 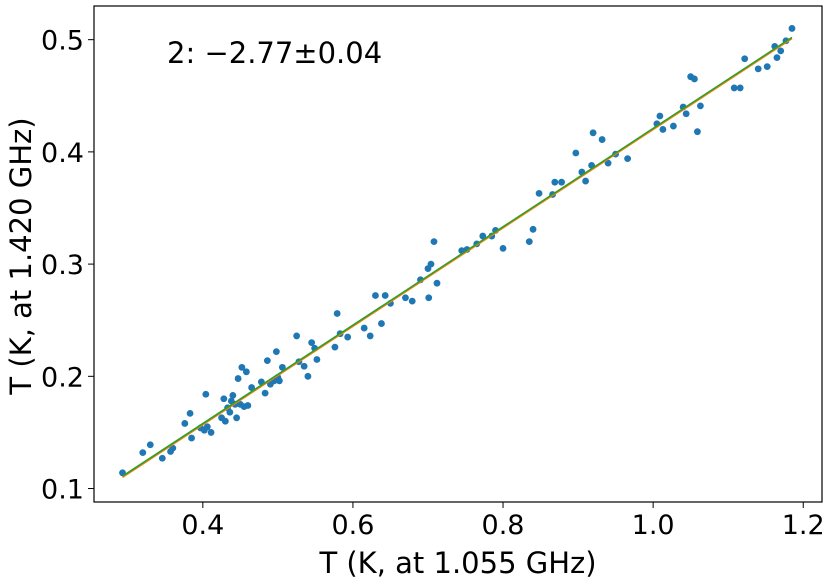 I want to click on x-tick-label: 0.4, so click(x=202, y=525).